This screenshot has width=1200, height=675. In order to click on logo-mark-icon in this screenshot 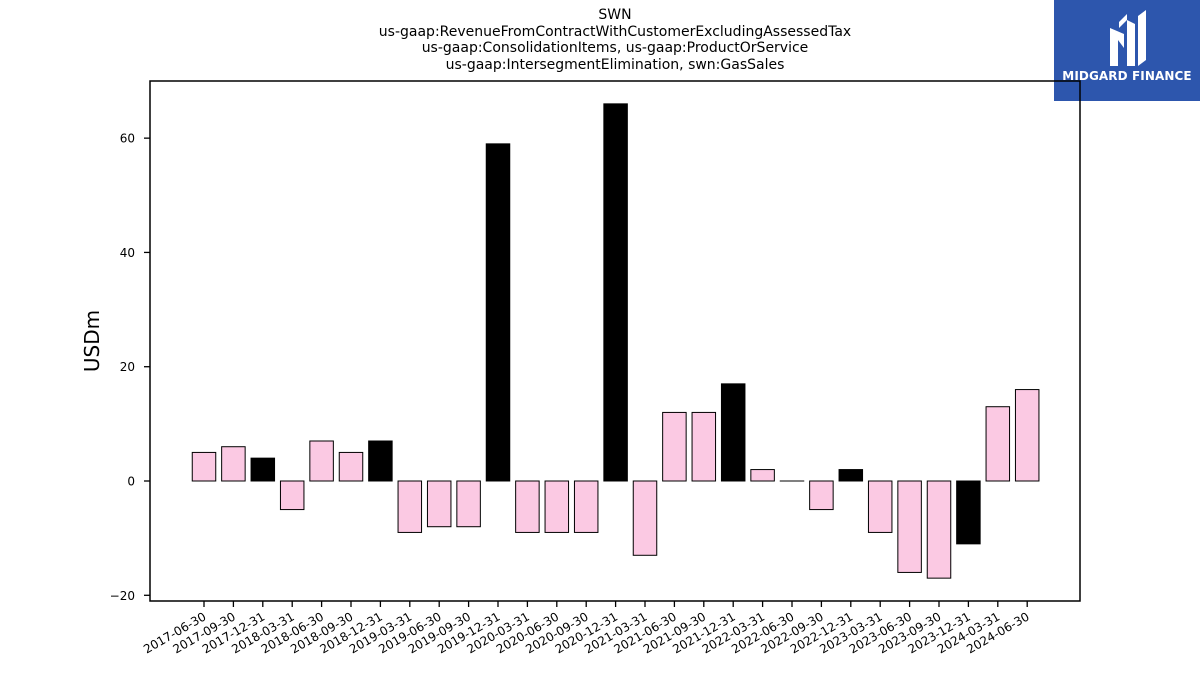, I will do `click(1128, 38)`.